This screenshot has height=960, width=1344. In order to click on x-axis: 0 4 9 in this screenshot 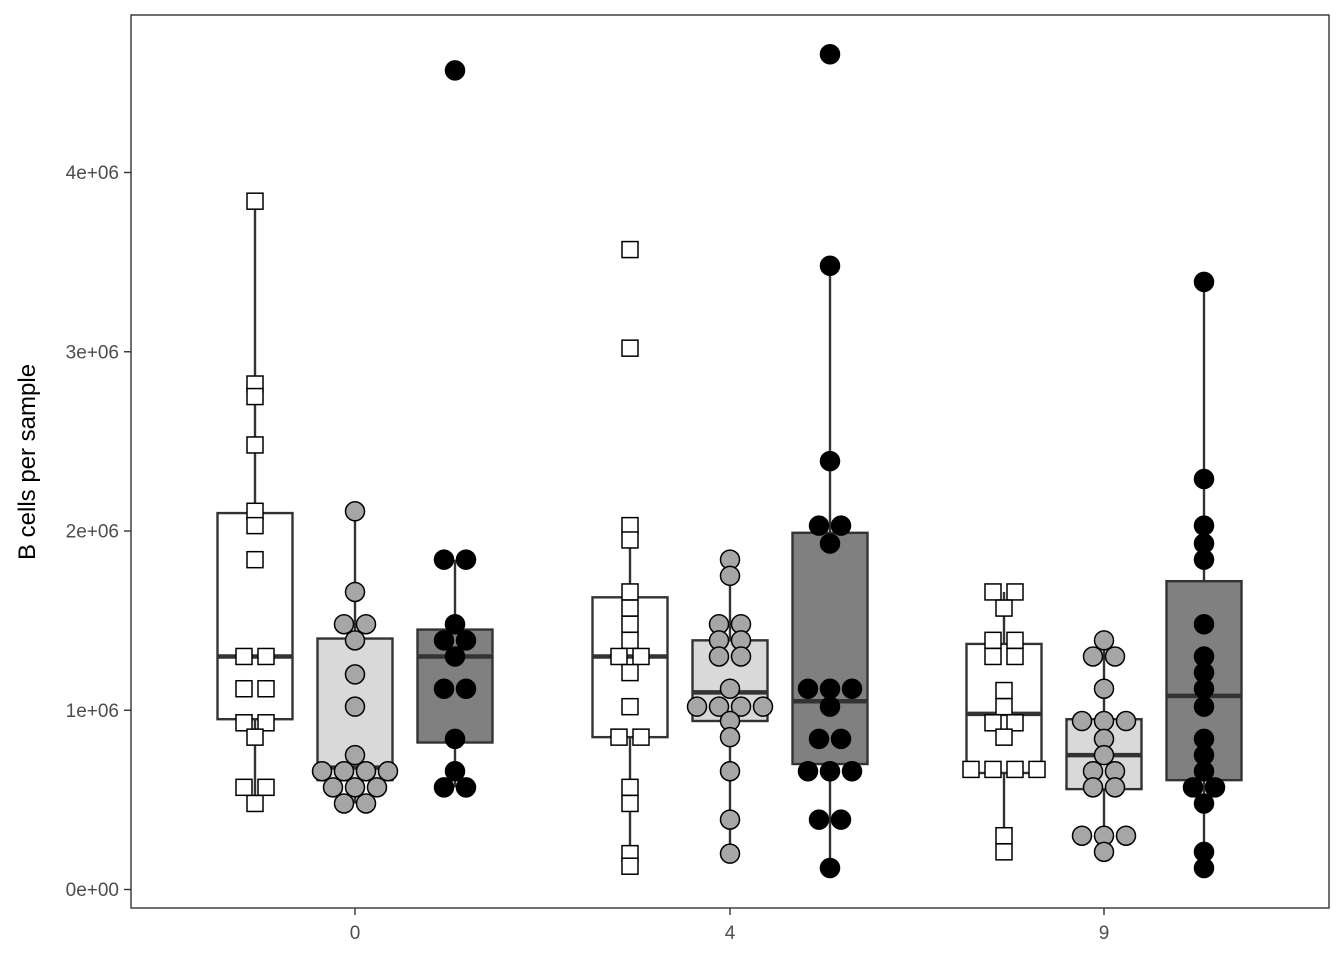, I will do `click(729, 926)`.